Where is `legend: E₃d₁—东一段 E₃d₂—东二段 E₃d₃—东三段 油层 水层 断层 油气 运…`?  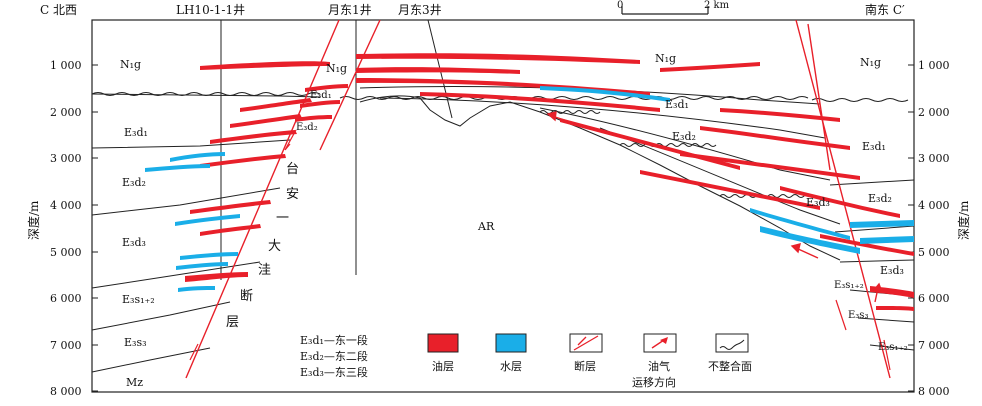 legend: E₃d₁—东一段 E₃d₂—东二段 E₃d₃—东三段 油层 水层 断层 油气 运… is located at coordinates (526, 361).